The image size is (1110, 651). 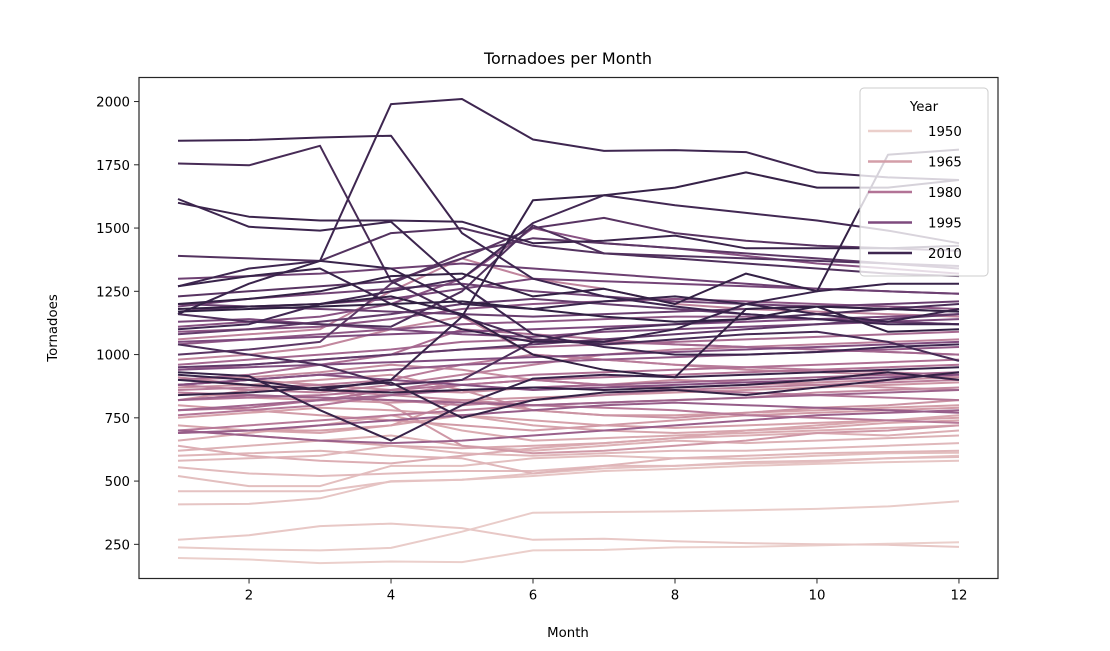 I want to click on series-line-1980, so click(x=568, y=382).